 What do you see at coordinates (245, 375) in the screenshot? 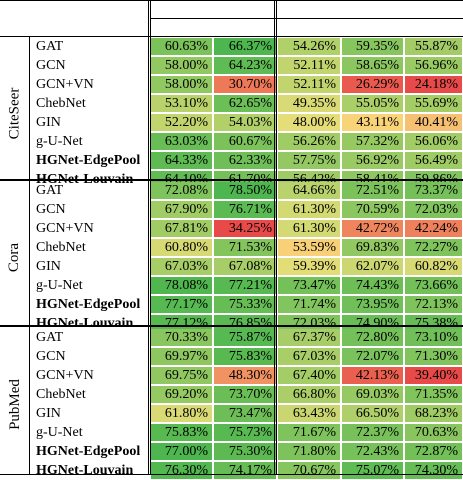
I see `accuracy-cell: 48.30%` at bounding box center [245, 375].